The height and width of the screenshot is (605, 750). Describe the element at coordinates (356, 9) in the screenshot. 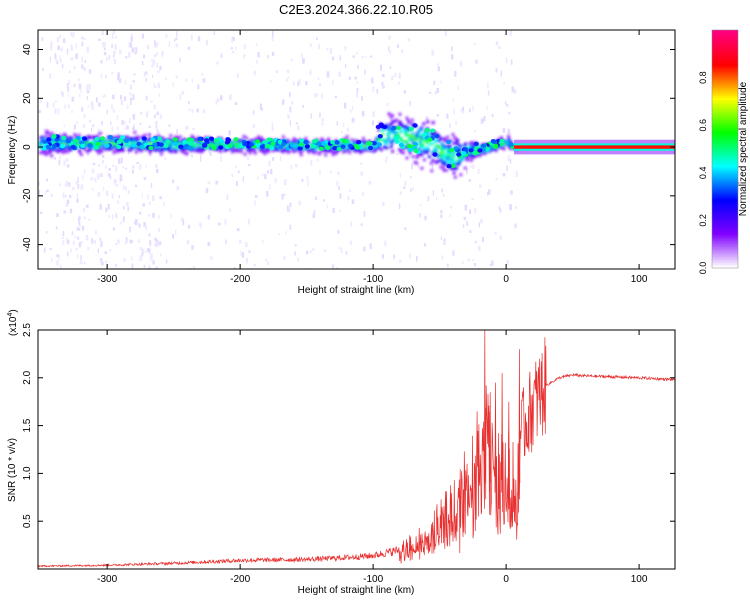

I see `chart-title: C2E3.2024.366.22.10.R05` at that location.